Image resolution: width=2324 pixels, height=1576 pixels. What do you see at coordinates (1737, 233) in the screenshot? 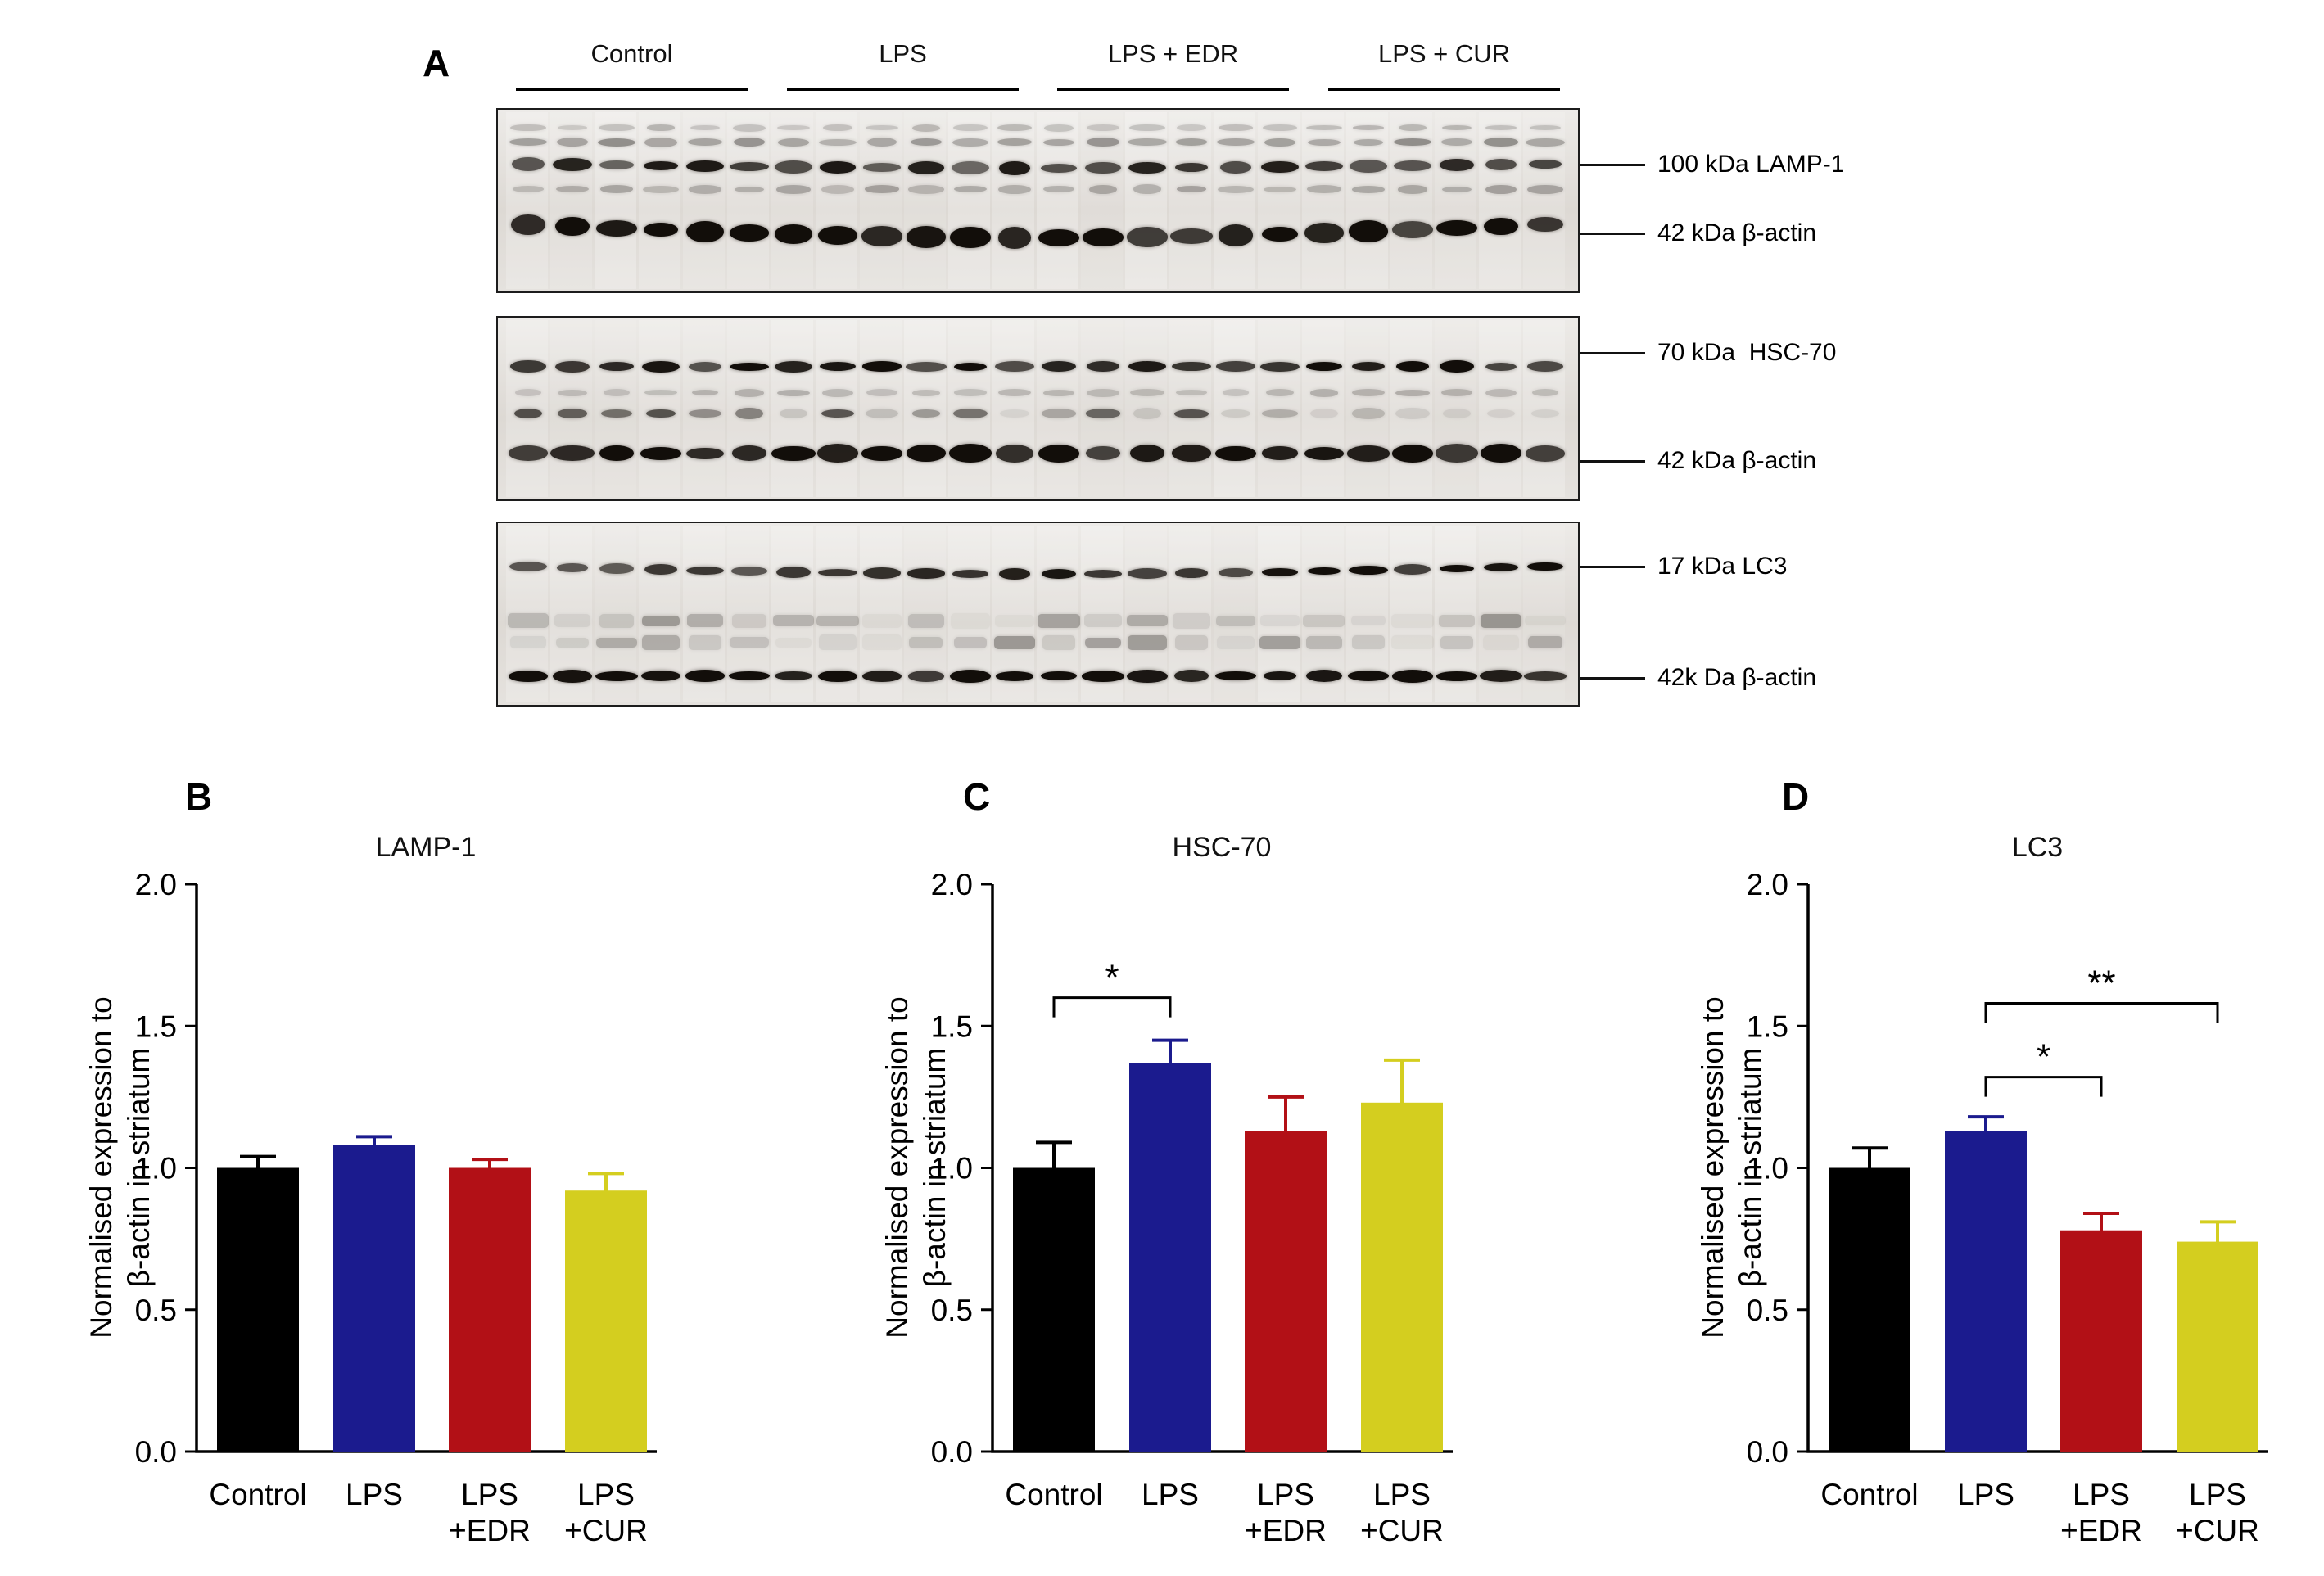
I see `band-label-actin-1: 42 kDa β-actin` at bounding box center [1737, 233].